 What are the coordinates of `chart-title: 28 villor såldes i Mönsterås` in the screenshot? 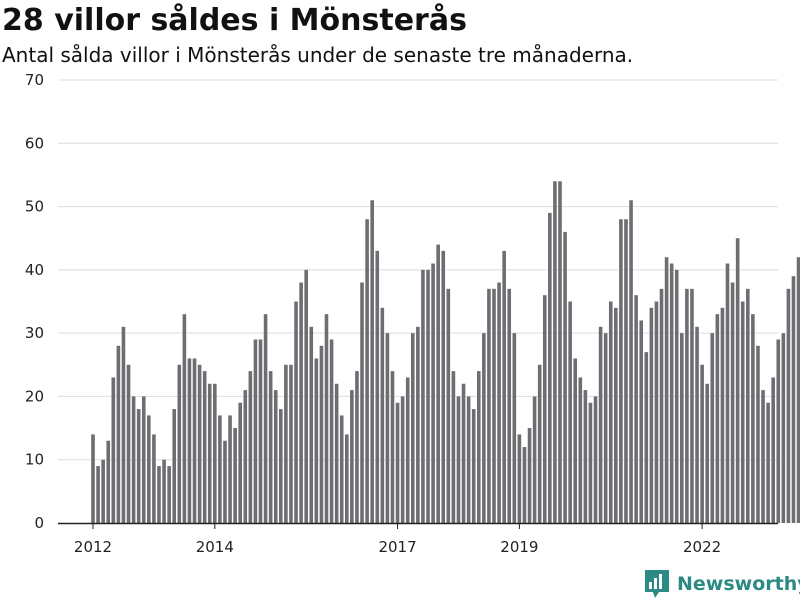 It's located at (234, 20).